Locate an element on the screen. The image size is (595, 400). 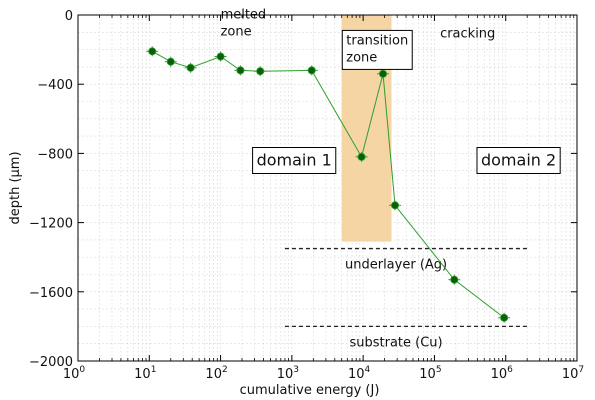
x-tick-label: 104 is located at coordinates (359, 373).